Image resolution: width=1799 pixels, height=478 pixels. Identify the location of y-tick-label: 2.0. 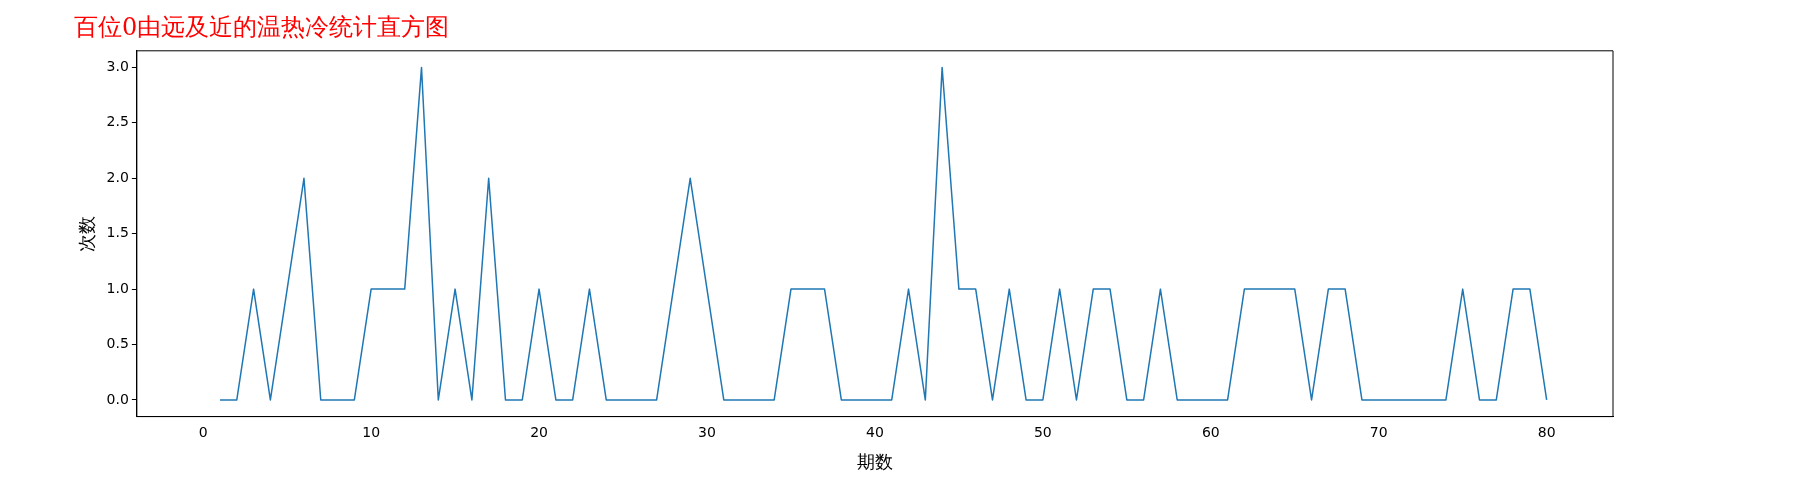
(117, 176).